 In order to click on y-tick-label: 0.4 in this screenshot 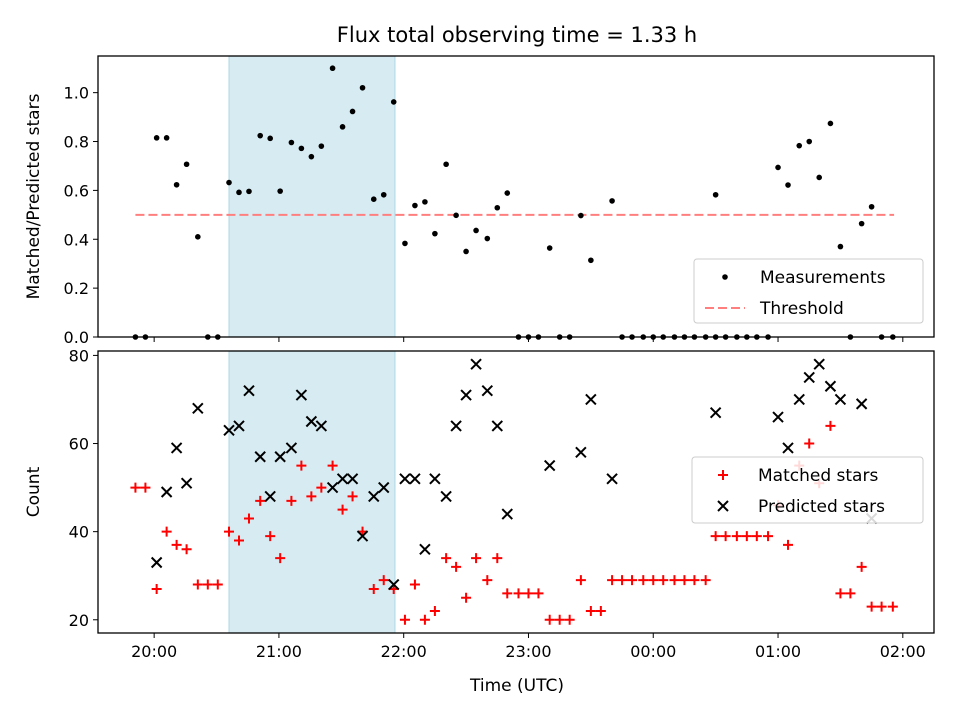, I will do `click(76, 239)`.